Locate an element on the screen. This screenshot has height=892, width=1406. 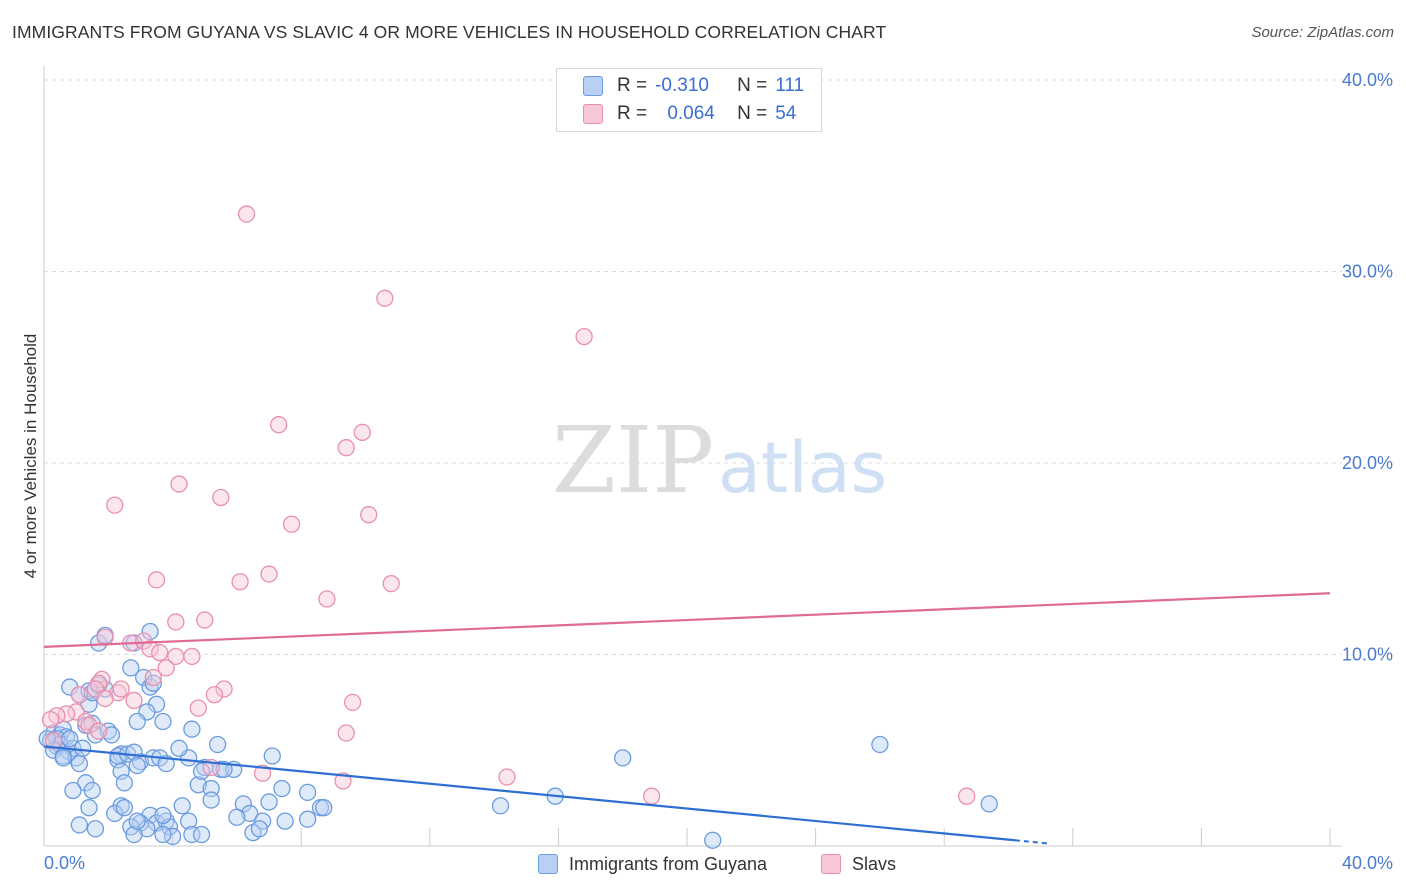
legend-row-guyana: R = -0.310 N = 111 is located at coordinates (693, 86).